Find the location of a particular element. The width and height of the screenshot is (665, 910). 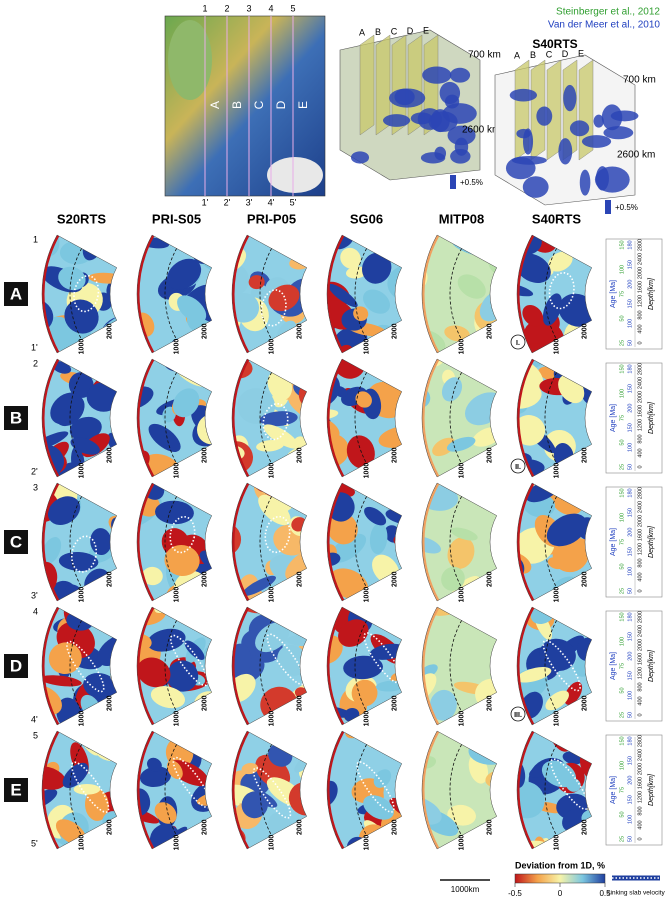

colorbar-title: Deviation from 1D, % is located at coordinates (560, 865).